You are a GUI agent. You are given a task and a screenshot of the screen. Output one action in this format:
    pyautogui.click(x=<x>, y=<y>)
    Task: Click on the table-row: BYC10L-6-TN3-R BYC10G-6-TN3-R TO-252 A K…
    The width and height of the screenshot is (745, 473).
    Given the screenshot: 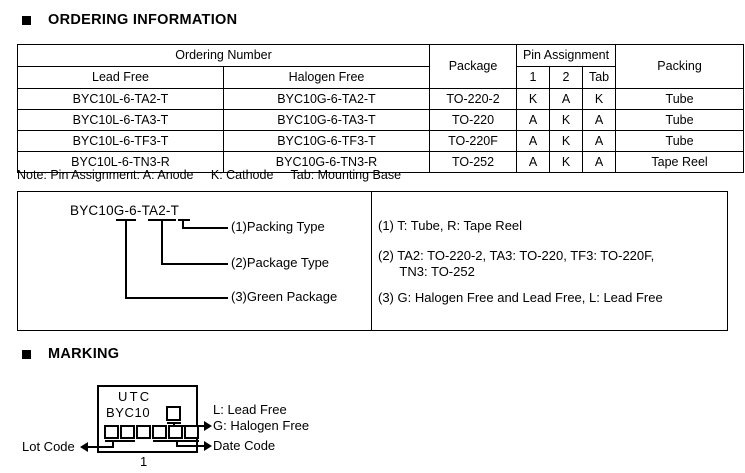 What is the action you would take?
    pyautogui.click(x=381, y=162)
    